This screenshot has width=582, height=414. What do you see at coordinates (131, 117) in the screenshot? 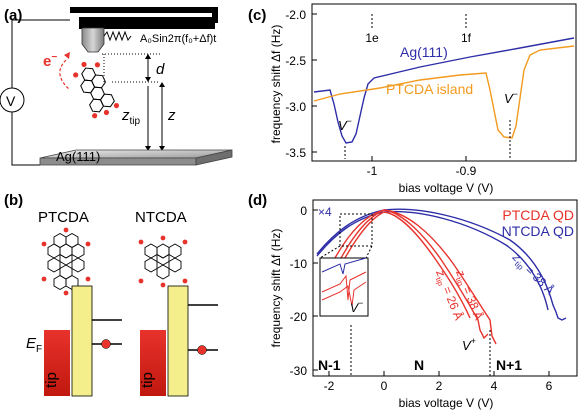
I see `ztip-label: ztip` at bounding box center [131, 117].